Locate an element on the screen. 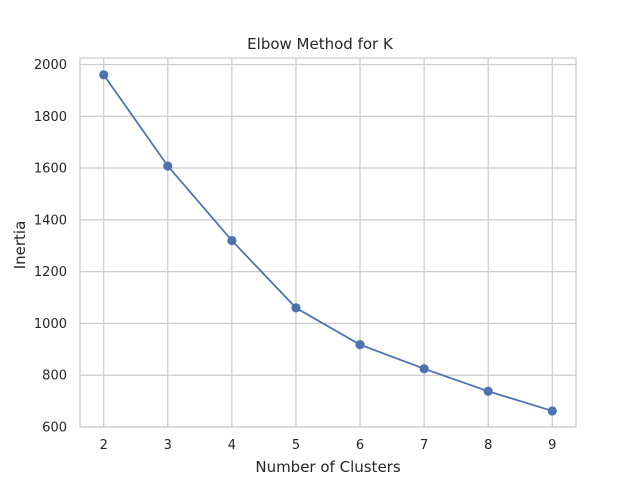 The height and width of the screenshot is (480, 640). x-tick-label: 3 is located at coordinates (168, 445).